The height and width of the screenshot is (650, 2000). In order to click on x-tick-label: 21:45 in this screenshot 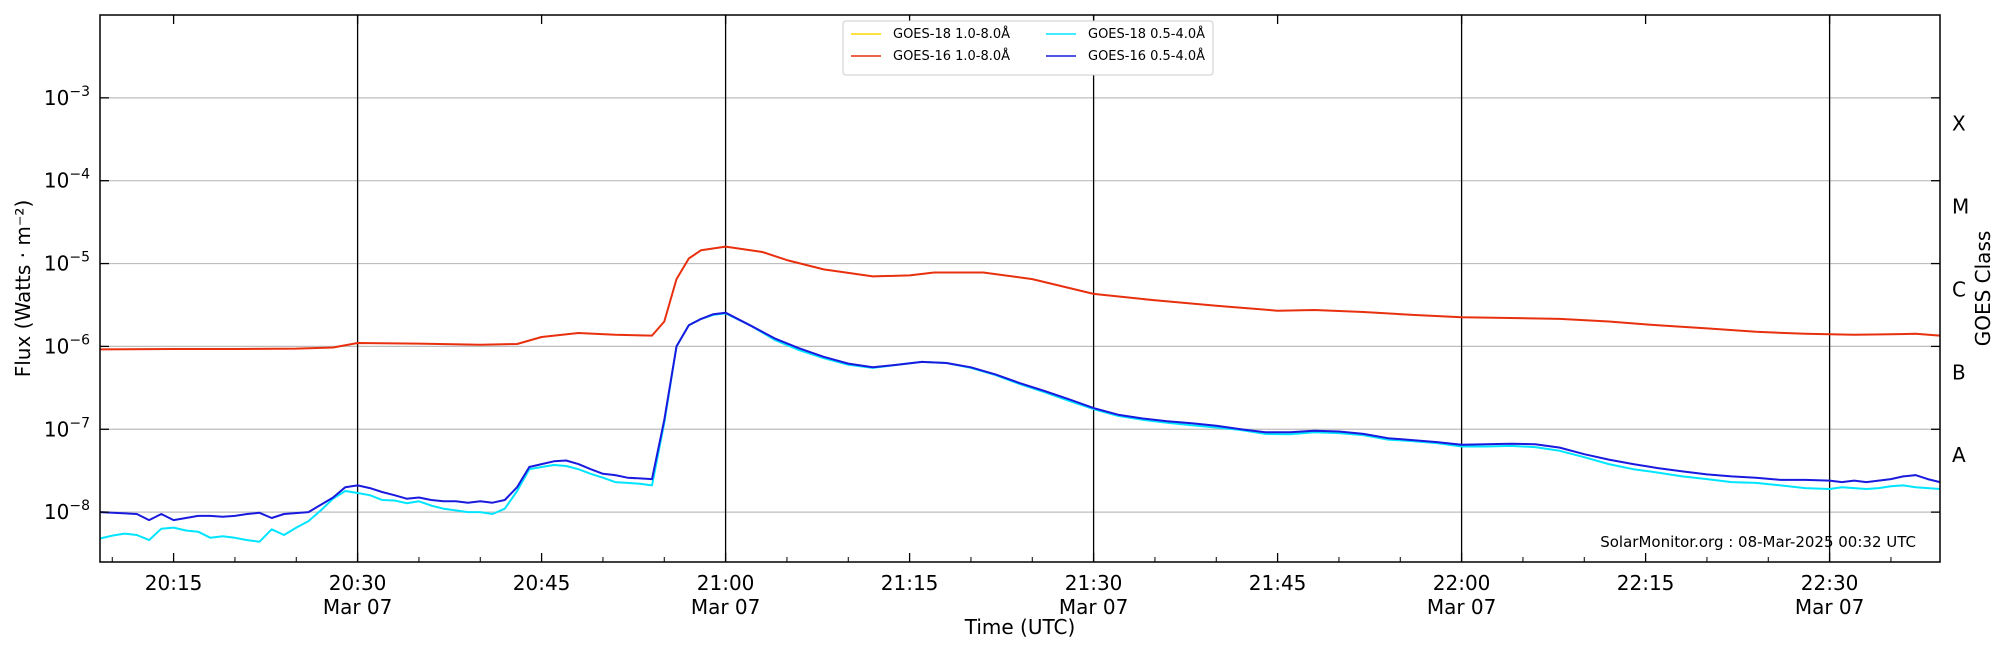, I will do `click(1278, 583)`.